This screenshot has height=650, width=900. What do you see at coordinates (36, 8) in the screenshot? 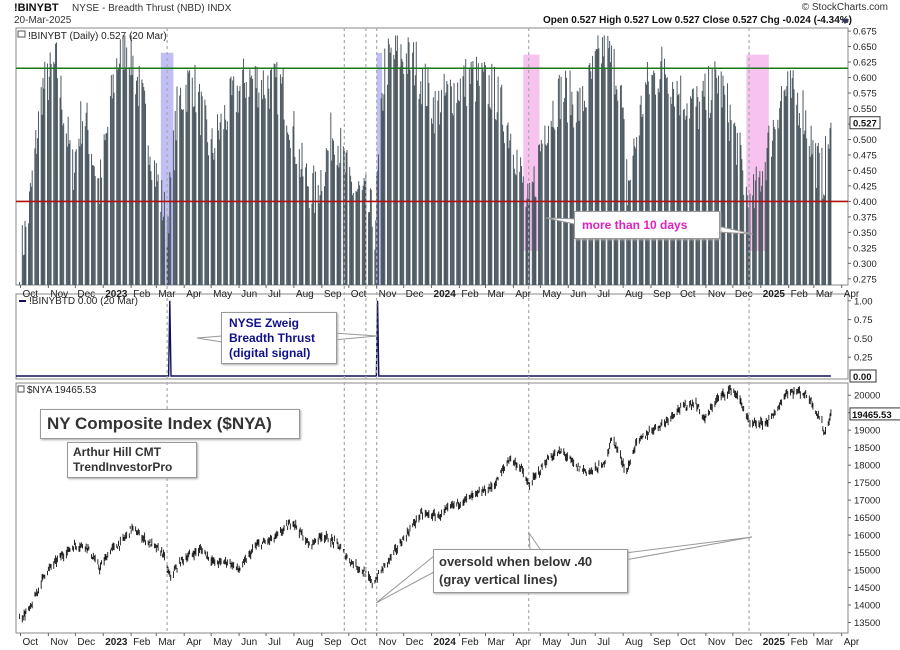
I see `symbol-label: !BINYBT` at bounding box center [36, 8].